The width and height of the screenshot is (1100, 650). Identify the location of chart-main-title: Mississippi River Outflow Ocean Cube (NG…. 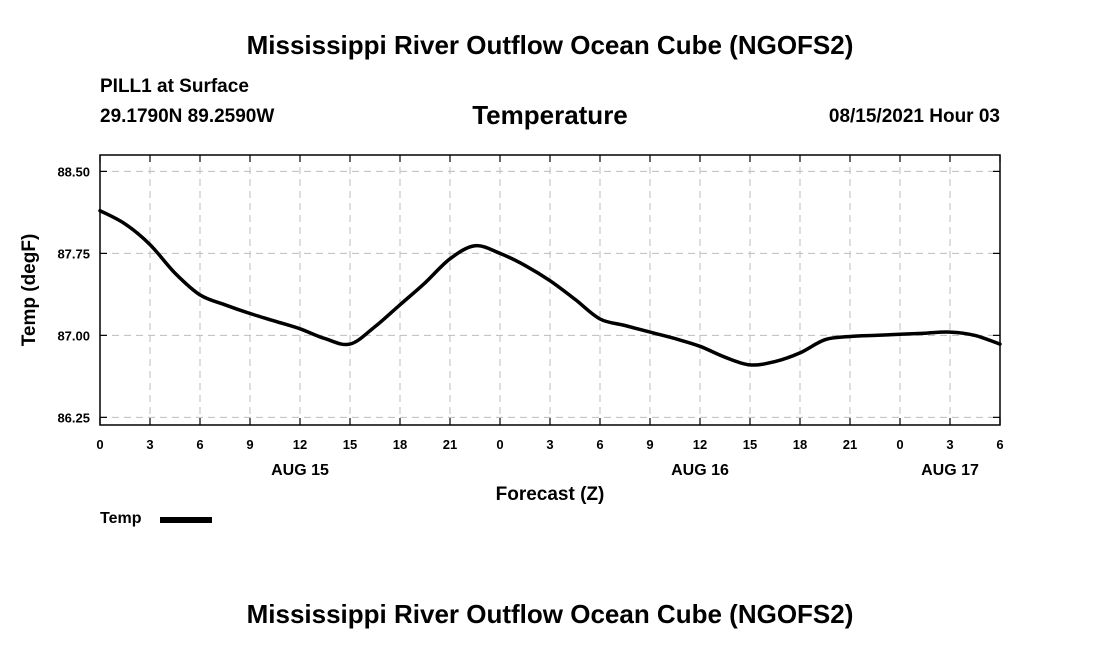
(550, 45).